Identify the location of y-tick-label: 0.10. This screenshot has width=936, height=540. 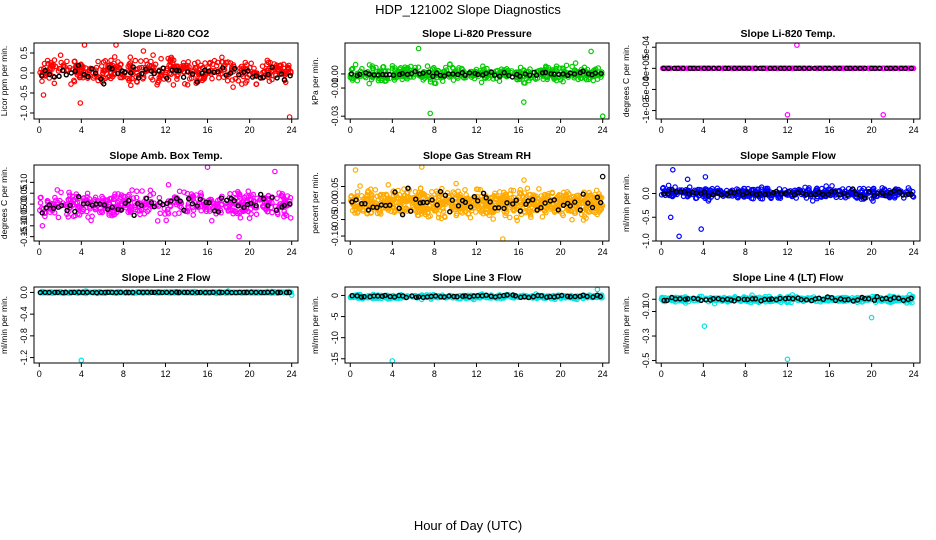
(24, 183).